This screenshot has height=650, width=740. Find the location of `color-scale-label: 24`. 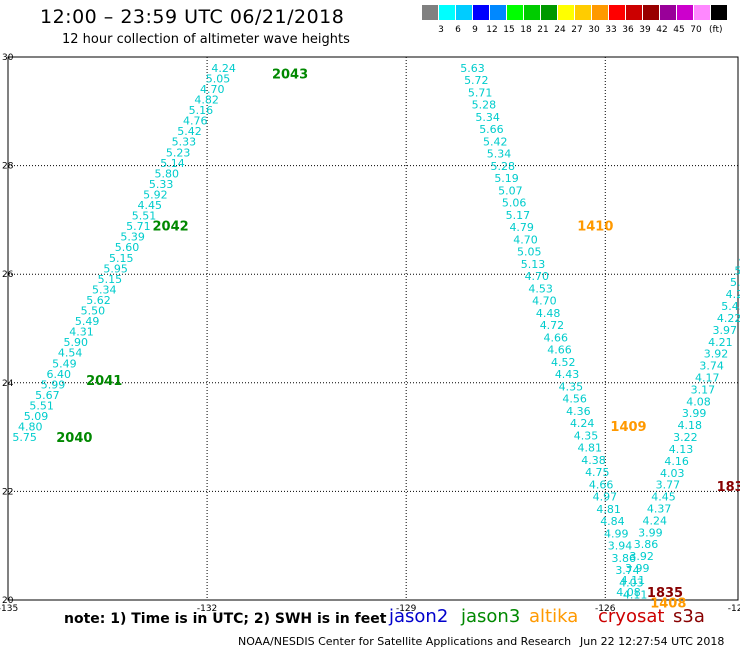

color-scale-label: 24 is located at coordinates (560, 30).